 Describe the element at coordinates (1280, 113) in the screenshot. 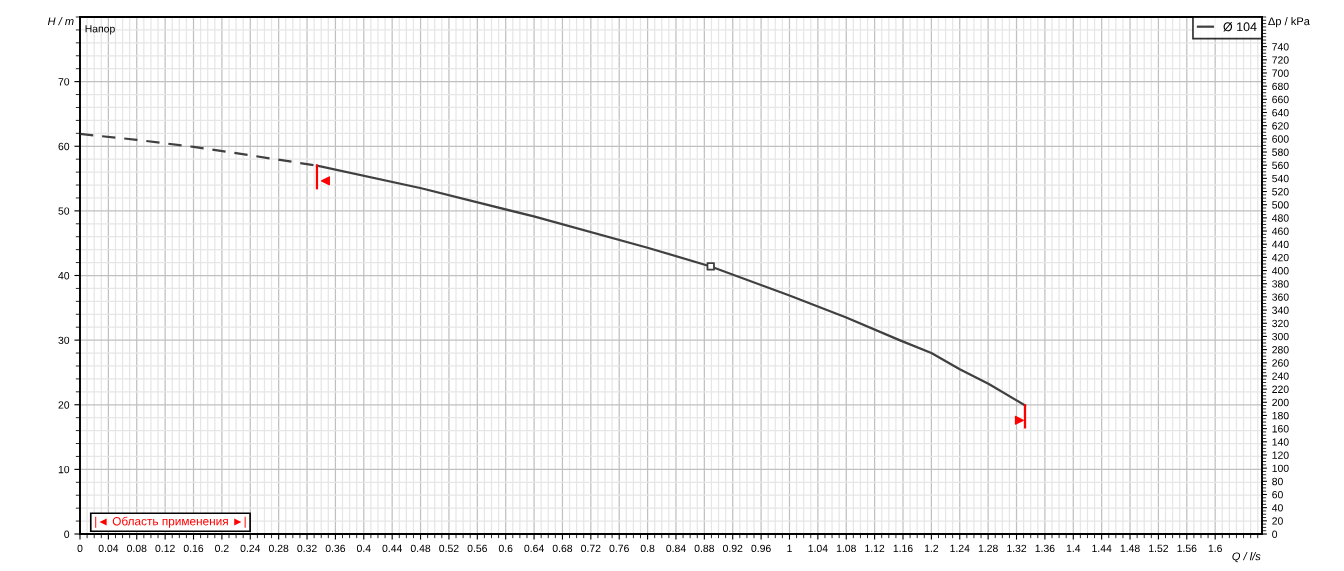

I see `y2-tick-label: 640` at that location.